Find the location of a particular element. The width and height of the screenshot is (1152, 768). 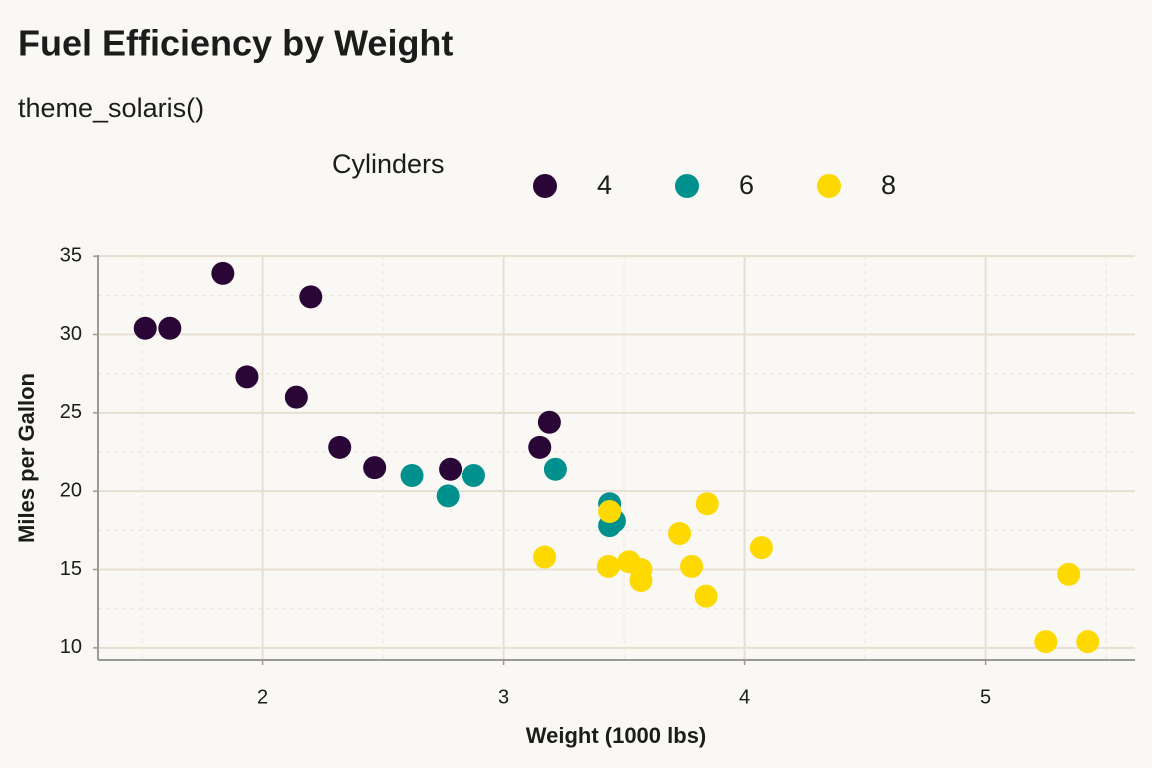

y-tick-label: 15 is located at coordinates (71, 569).